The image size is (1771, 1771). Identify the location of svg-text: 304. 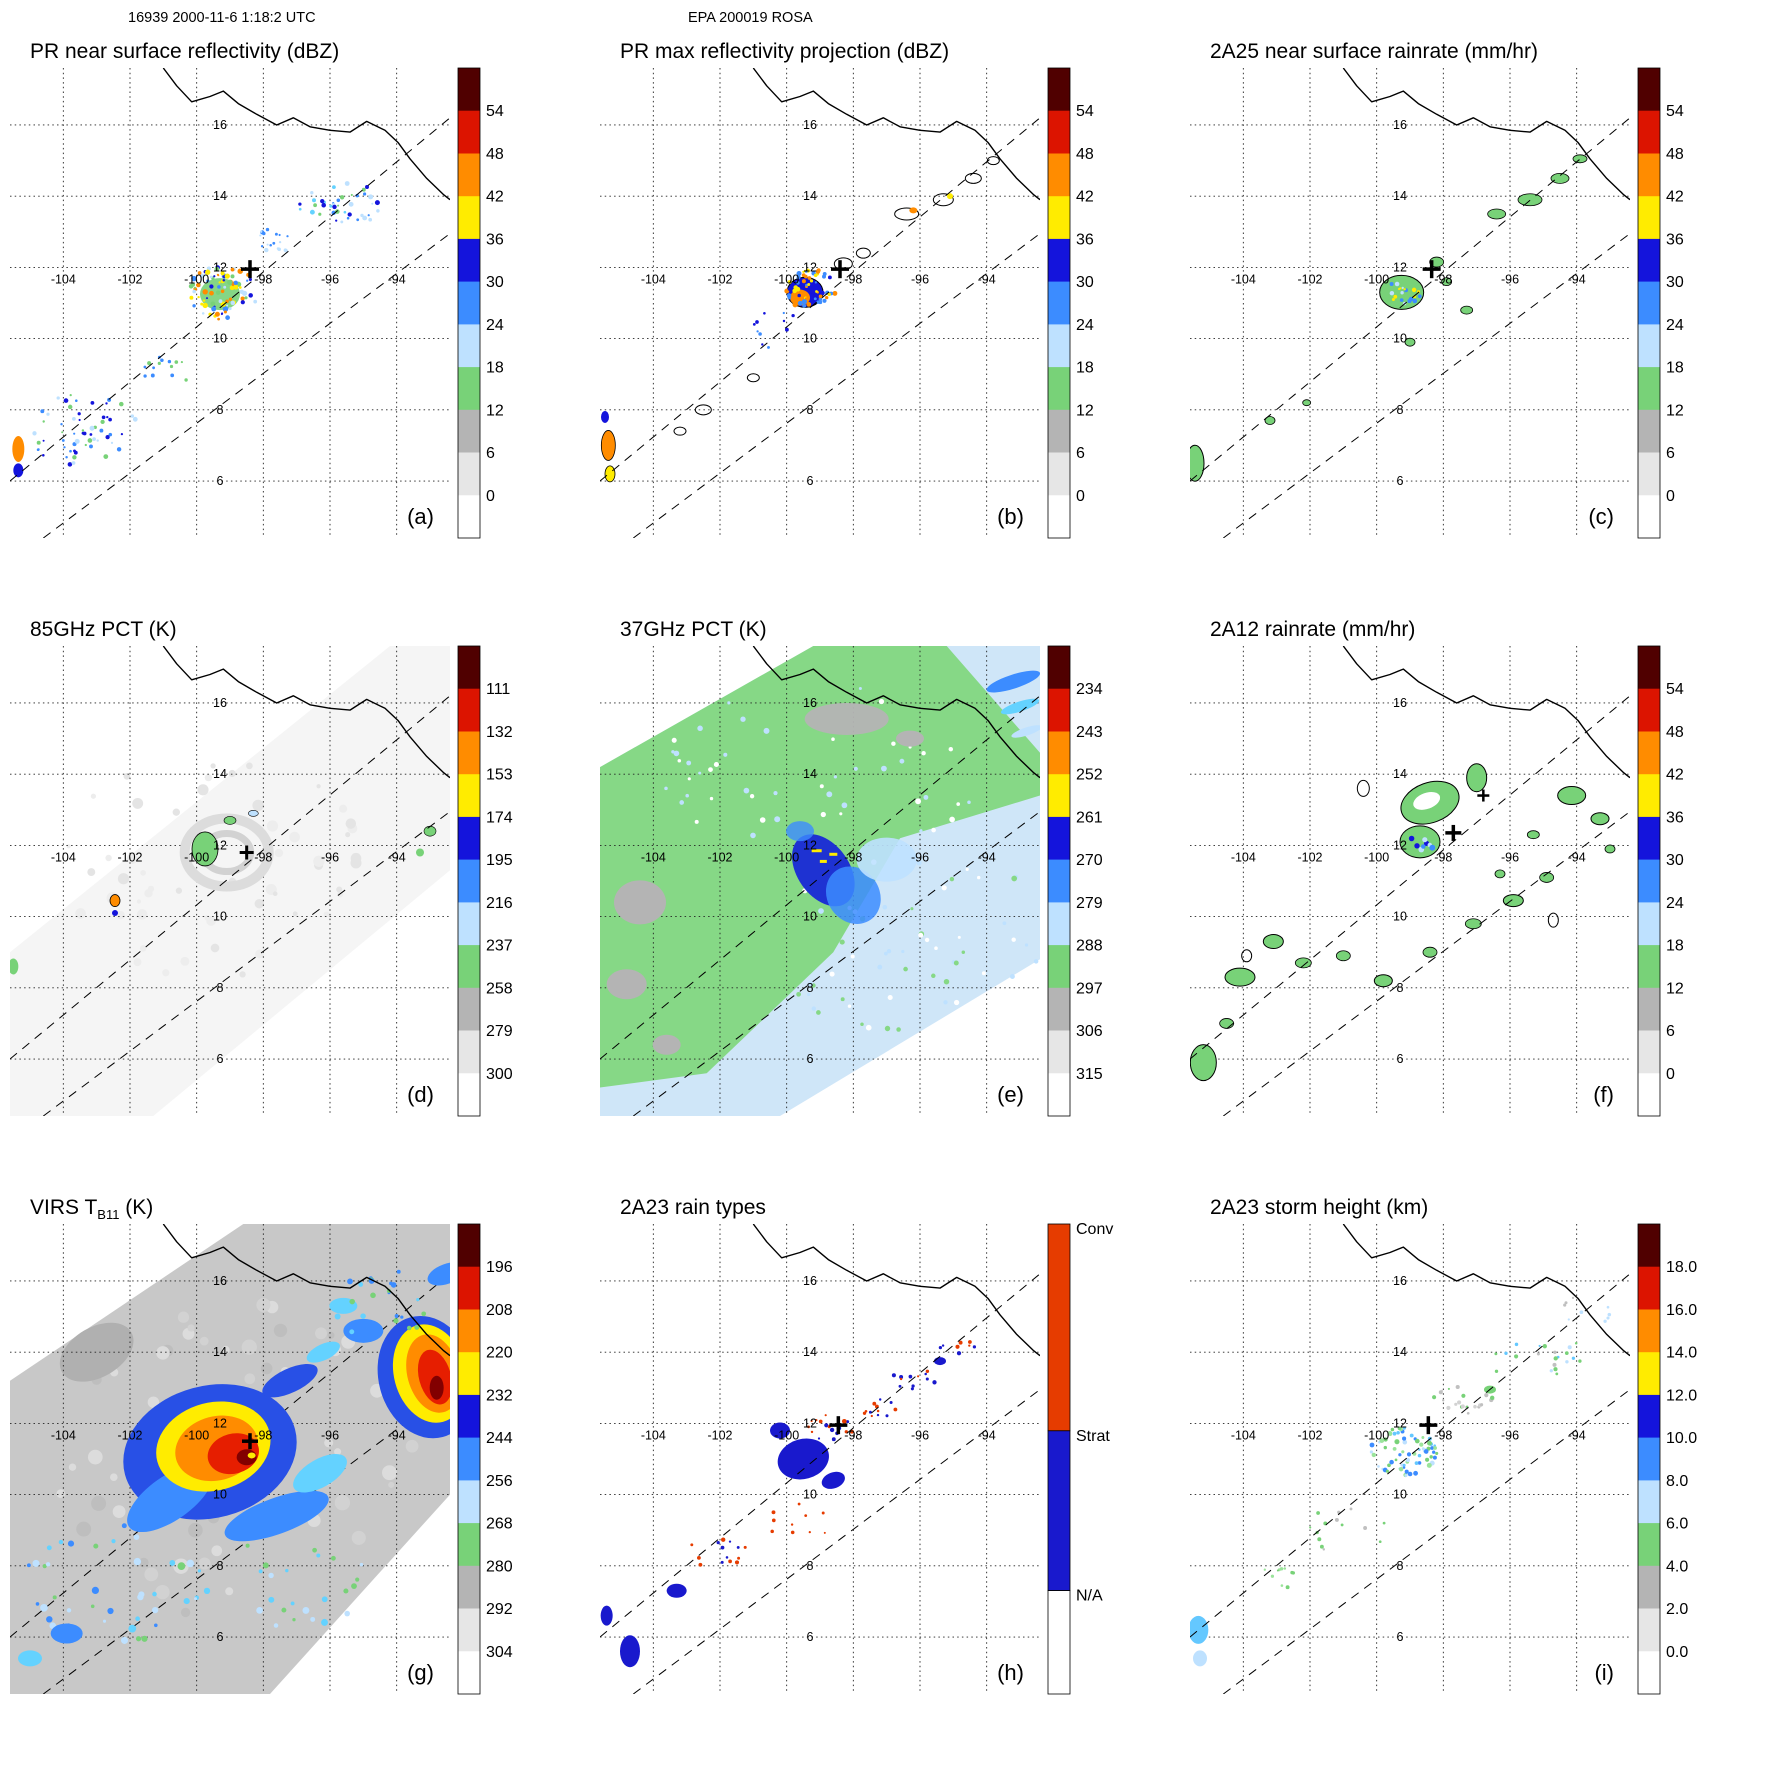
(499, 1652).